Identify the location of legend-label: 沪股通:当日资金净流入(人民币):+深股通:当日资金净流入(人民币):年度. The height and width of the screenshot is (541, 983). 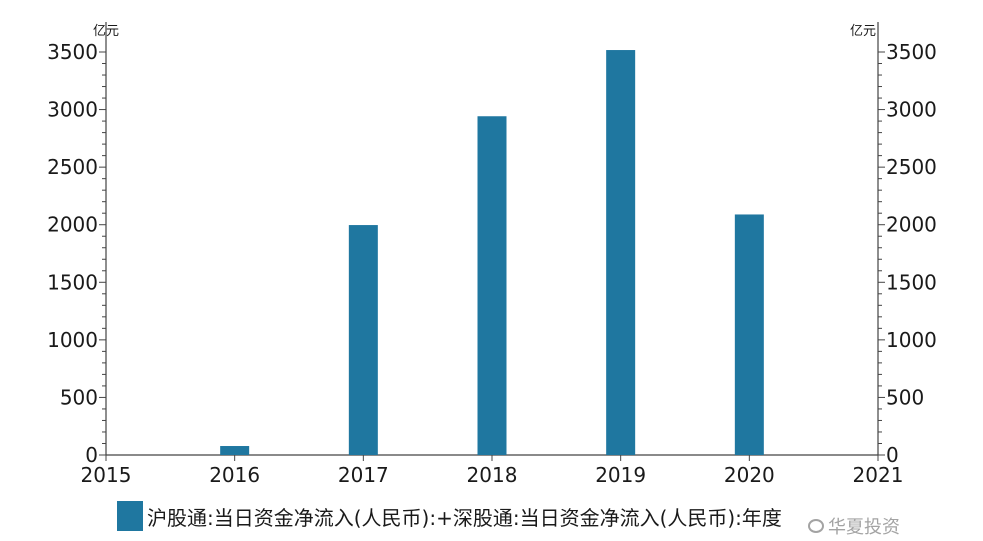
(464, 517).